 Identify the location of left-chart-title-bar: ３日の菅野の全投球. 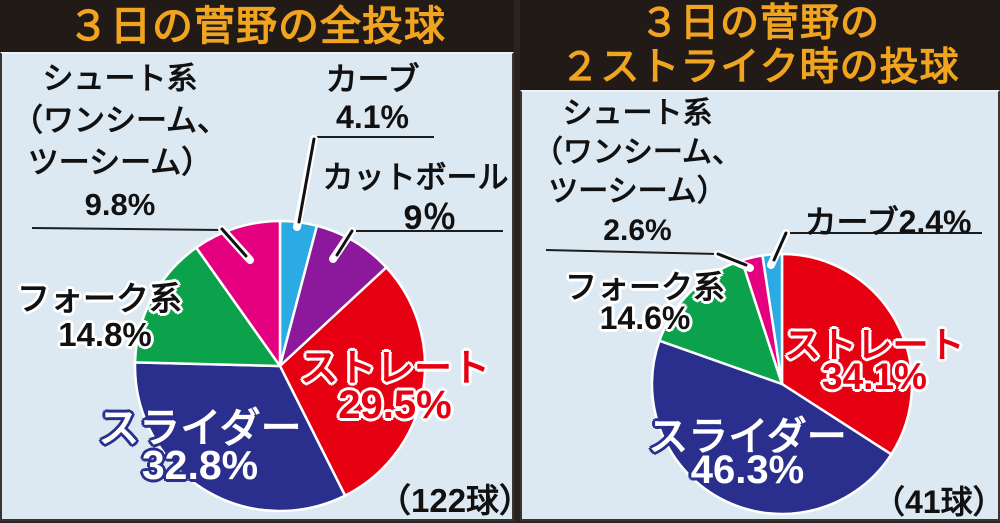
(257, 26).